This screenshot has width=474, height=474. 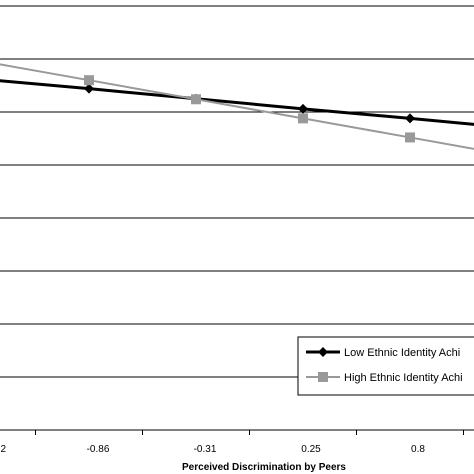 I want to click on series-low, so click(x=237, y=102).